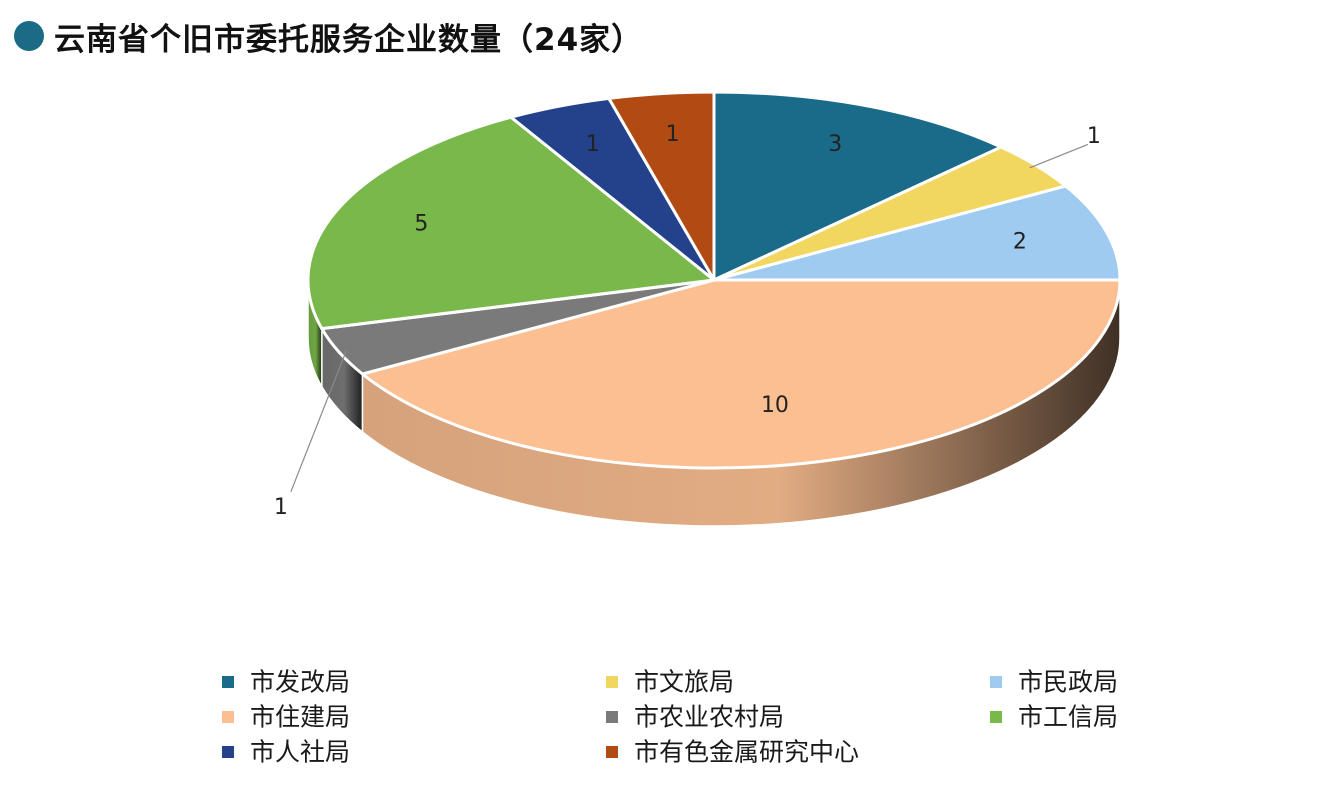  Describe the element at coordinates (318, 421) in the screenshot. I see `slice-5-leader-line` at that location.